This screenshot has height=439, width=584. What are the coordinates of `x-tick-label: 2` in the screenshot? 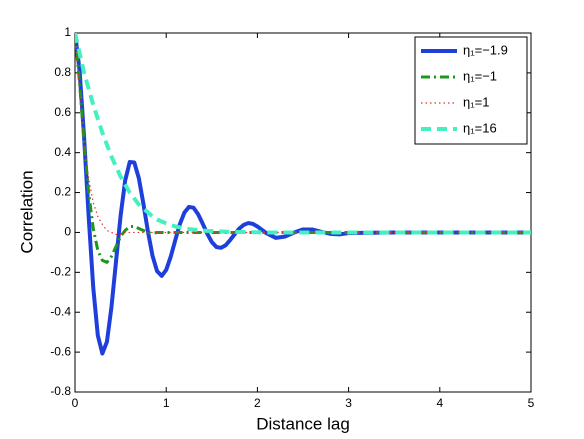 It's located at (257, 403).